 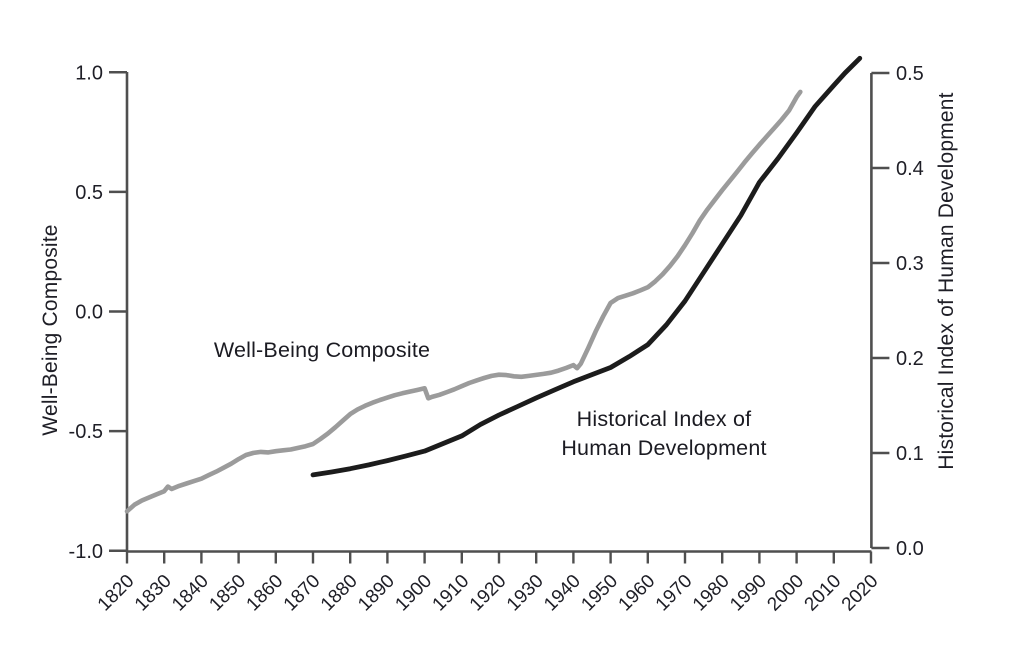 What do you see at coordinates (376, 593) in the screenshot?
I see `x-axis-tick-label: 1890` at bounding box center [376, 593].